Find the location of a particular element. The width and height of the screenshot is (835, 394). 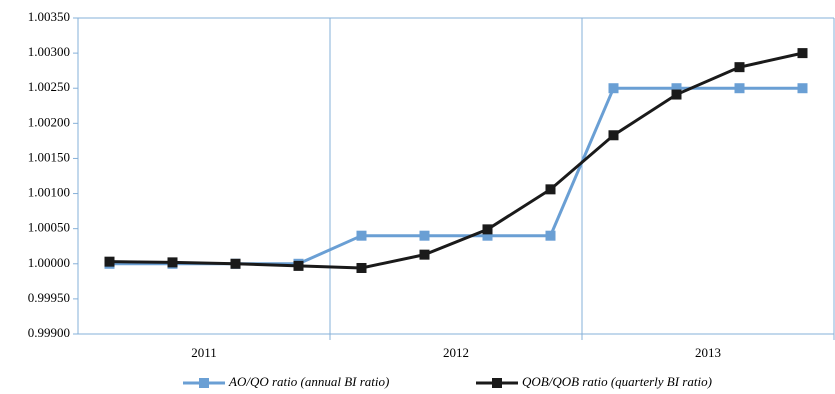

y-tick-label: 0.99950 is located at coordinates (49, 297).